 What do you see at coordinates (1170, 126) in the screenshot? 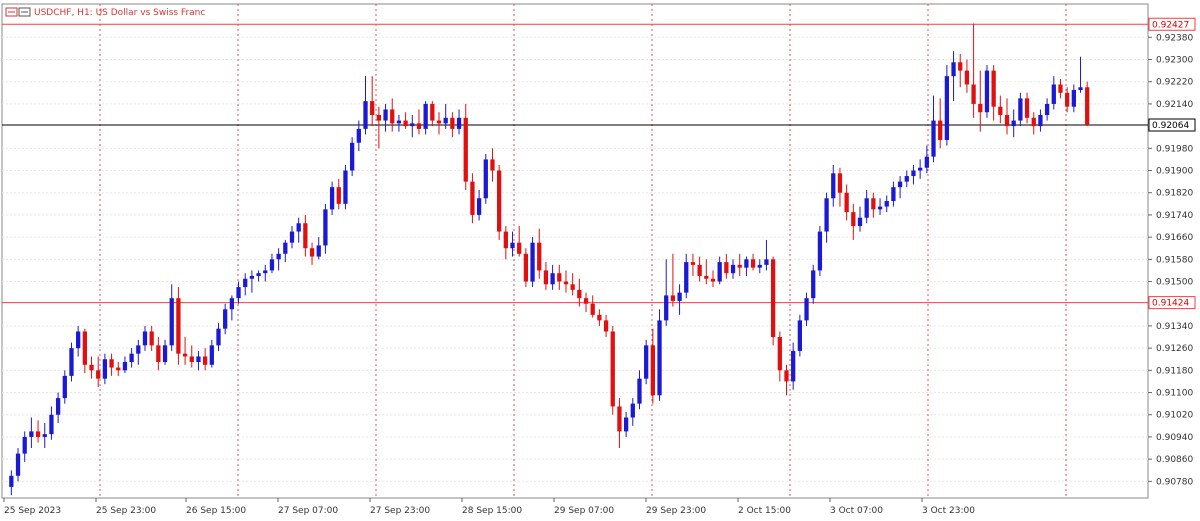
I see `price-level-label: 0.92064` at bounding box center [1170, 126].